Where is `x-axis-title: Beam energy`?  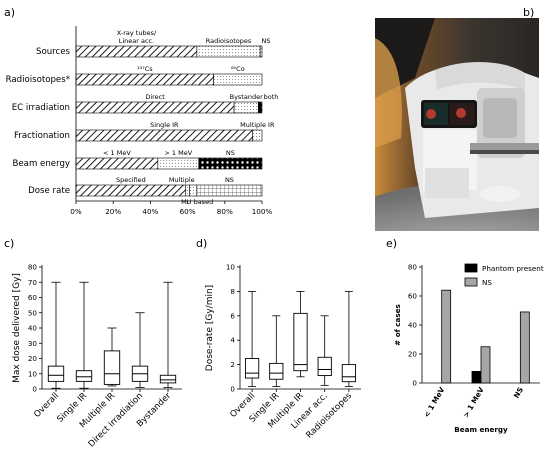
x-axis-title: Beam energy is located at coordinates (481, 429).